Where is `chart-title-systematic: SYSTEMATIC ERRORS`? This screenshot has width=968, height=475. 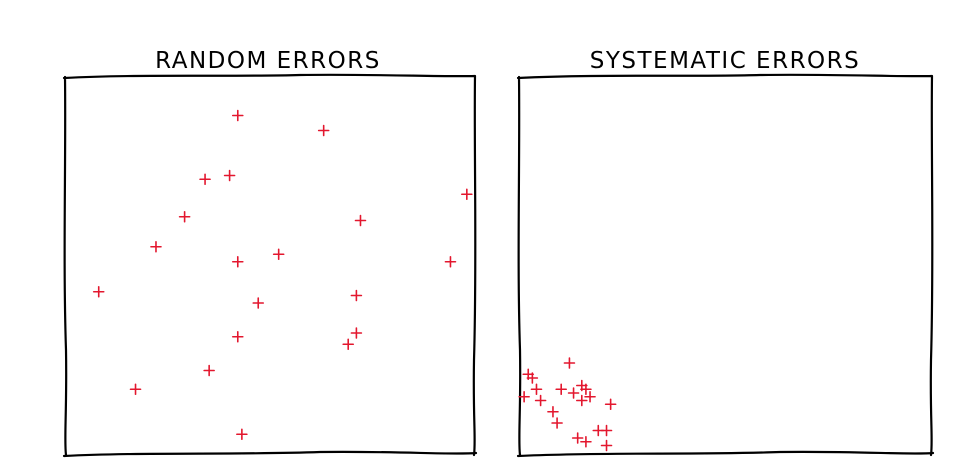 chart-title-systematic: SYSTEMATIC ERRORS is located at coordinates (725, 61).